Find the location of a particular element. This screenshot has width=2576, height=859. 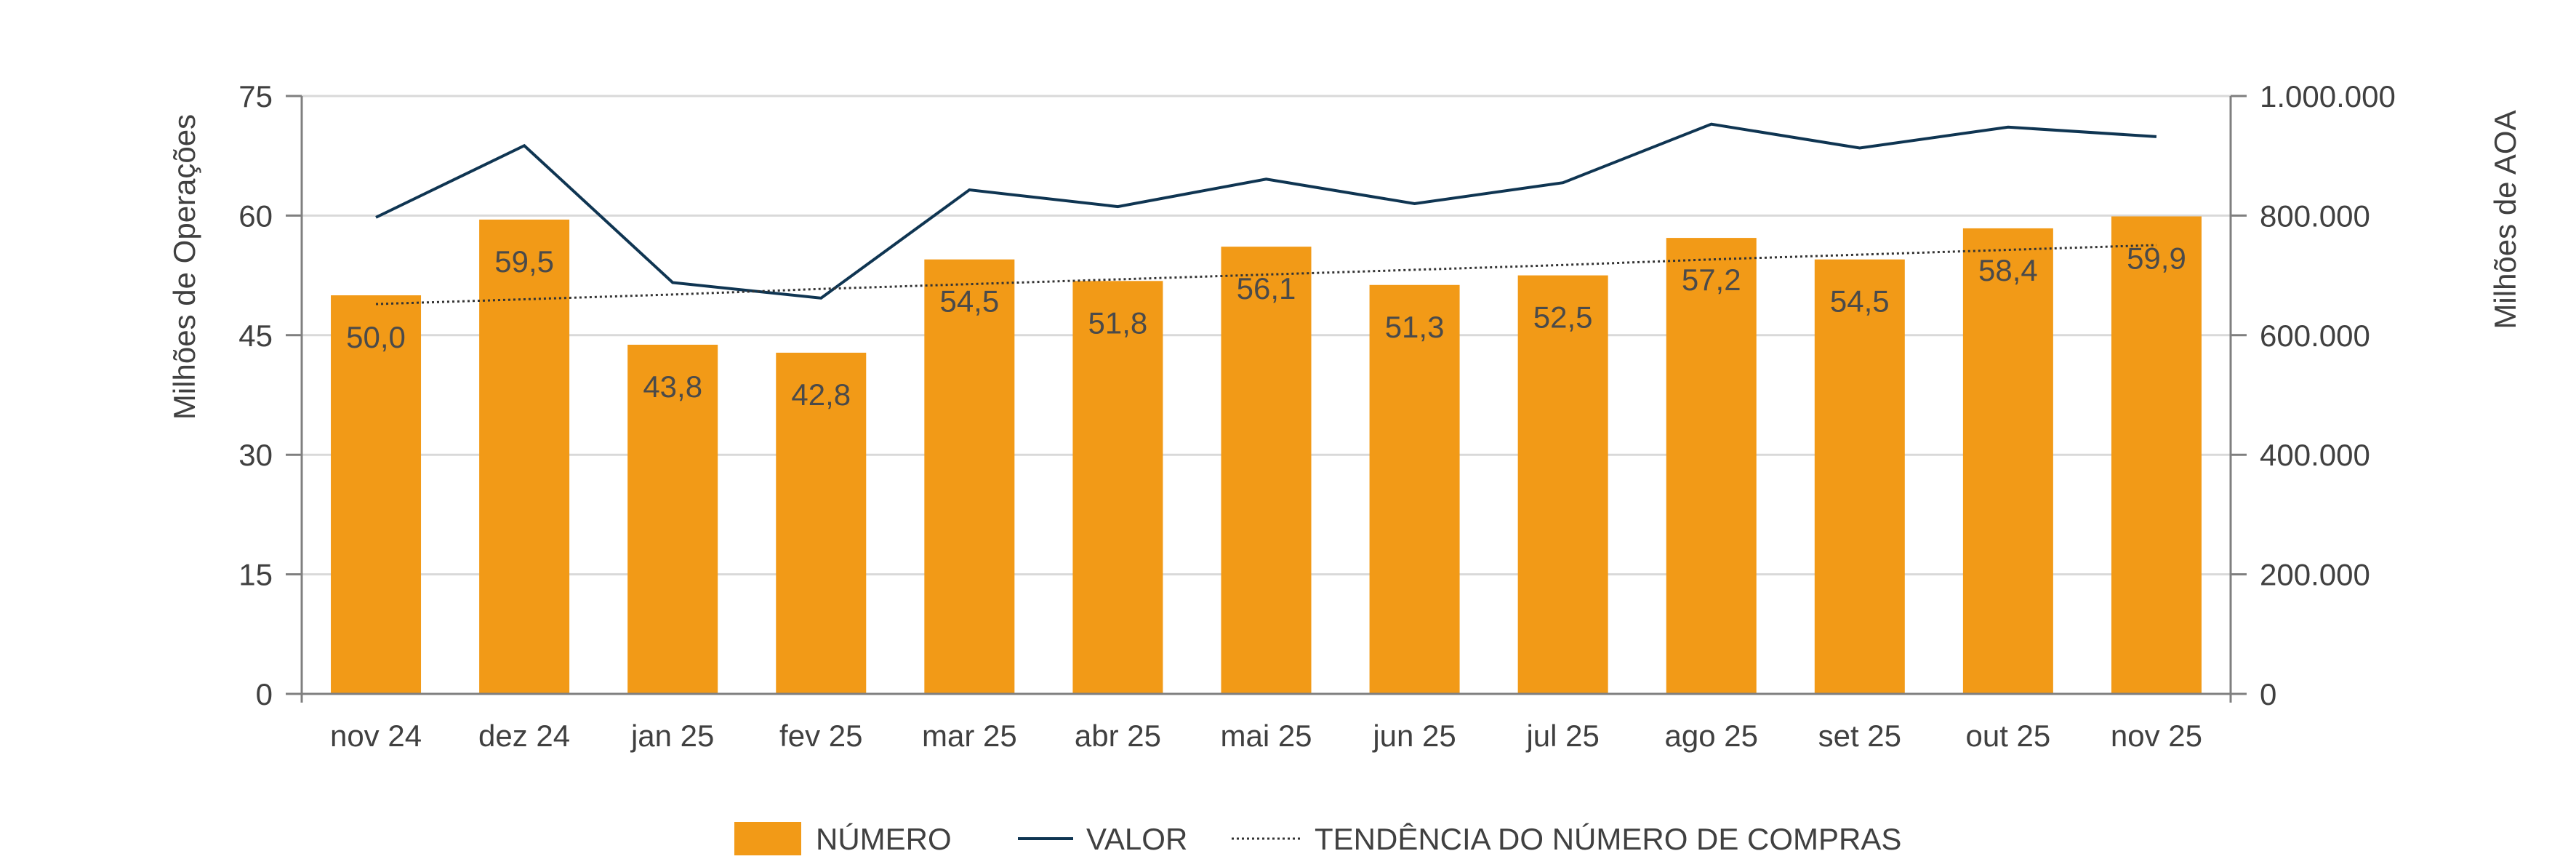

bar-data-label: 43,8 is located at coordinates (672, 386).